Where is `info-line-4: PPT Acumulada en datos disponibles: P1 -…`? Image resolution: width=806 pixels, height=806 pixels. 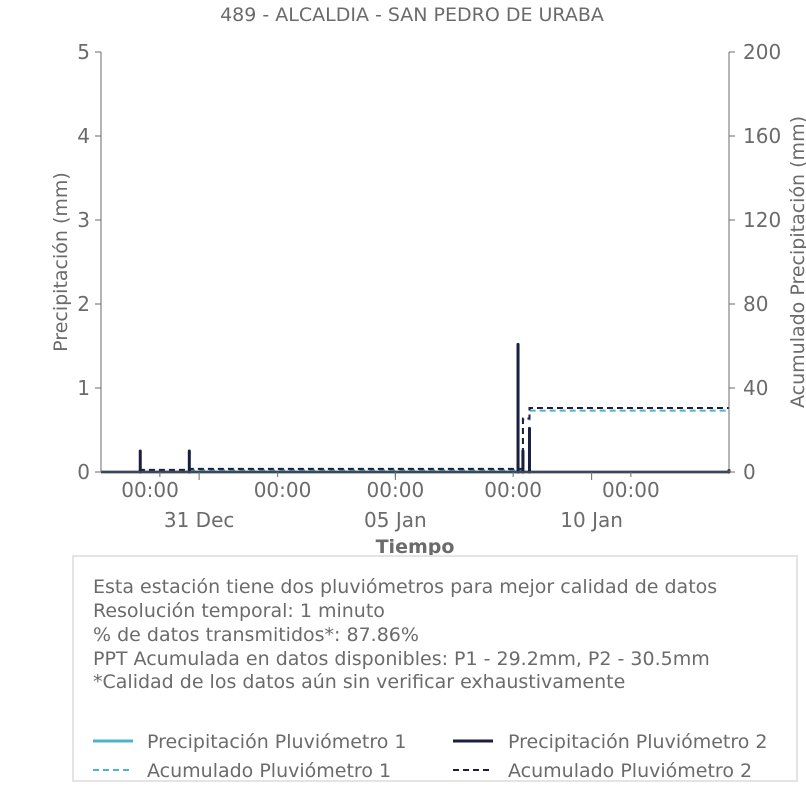 info-line-4: PPT Acumulada en datos disponibles: P1 -… is located at coordinates (401, 659).